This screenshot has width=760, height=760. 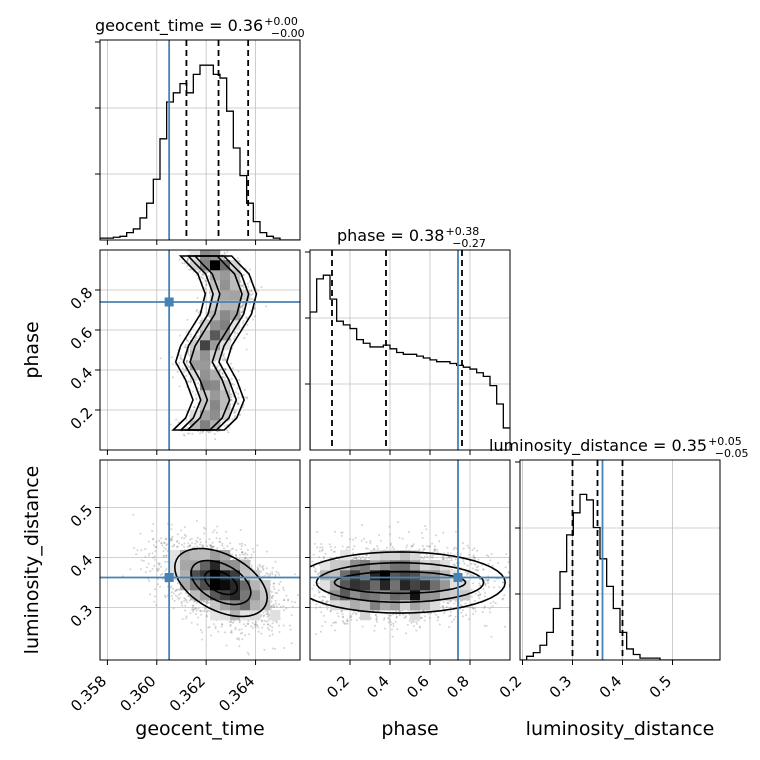 What do you see at coordinates (200, 140) in the screenshot?
I see `axes-frame-hist-geocent_time` at bounding box center [200, 140].